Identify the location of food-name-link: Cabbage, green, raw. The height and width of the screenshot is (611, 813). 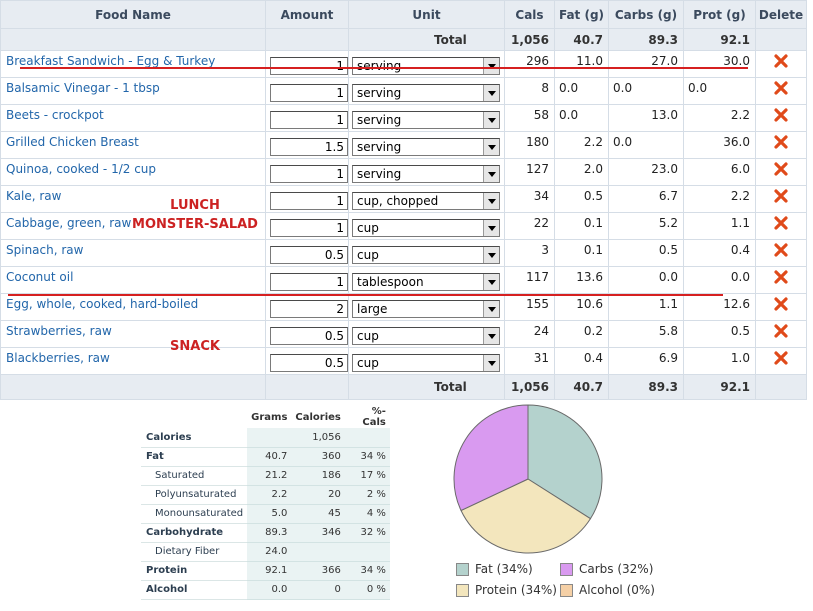
(69, 223).